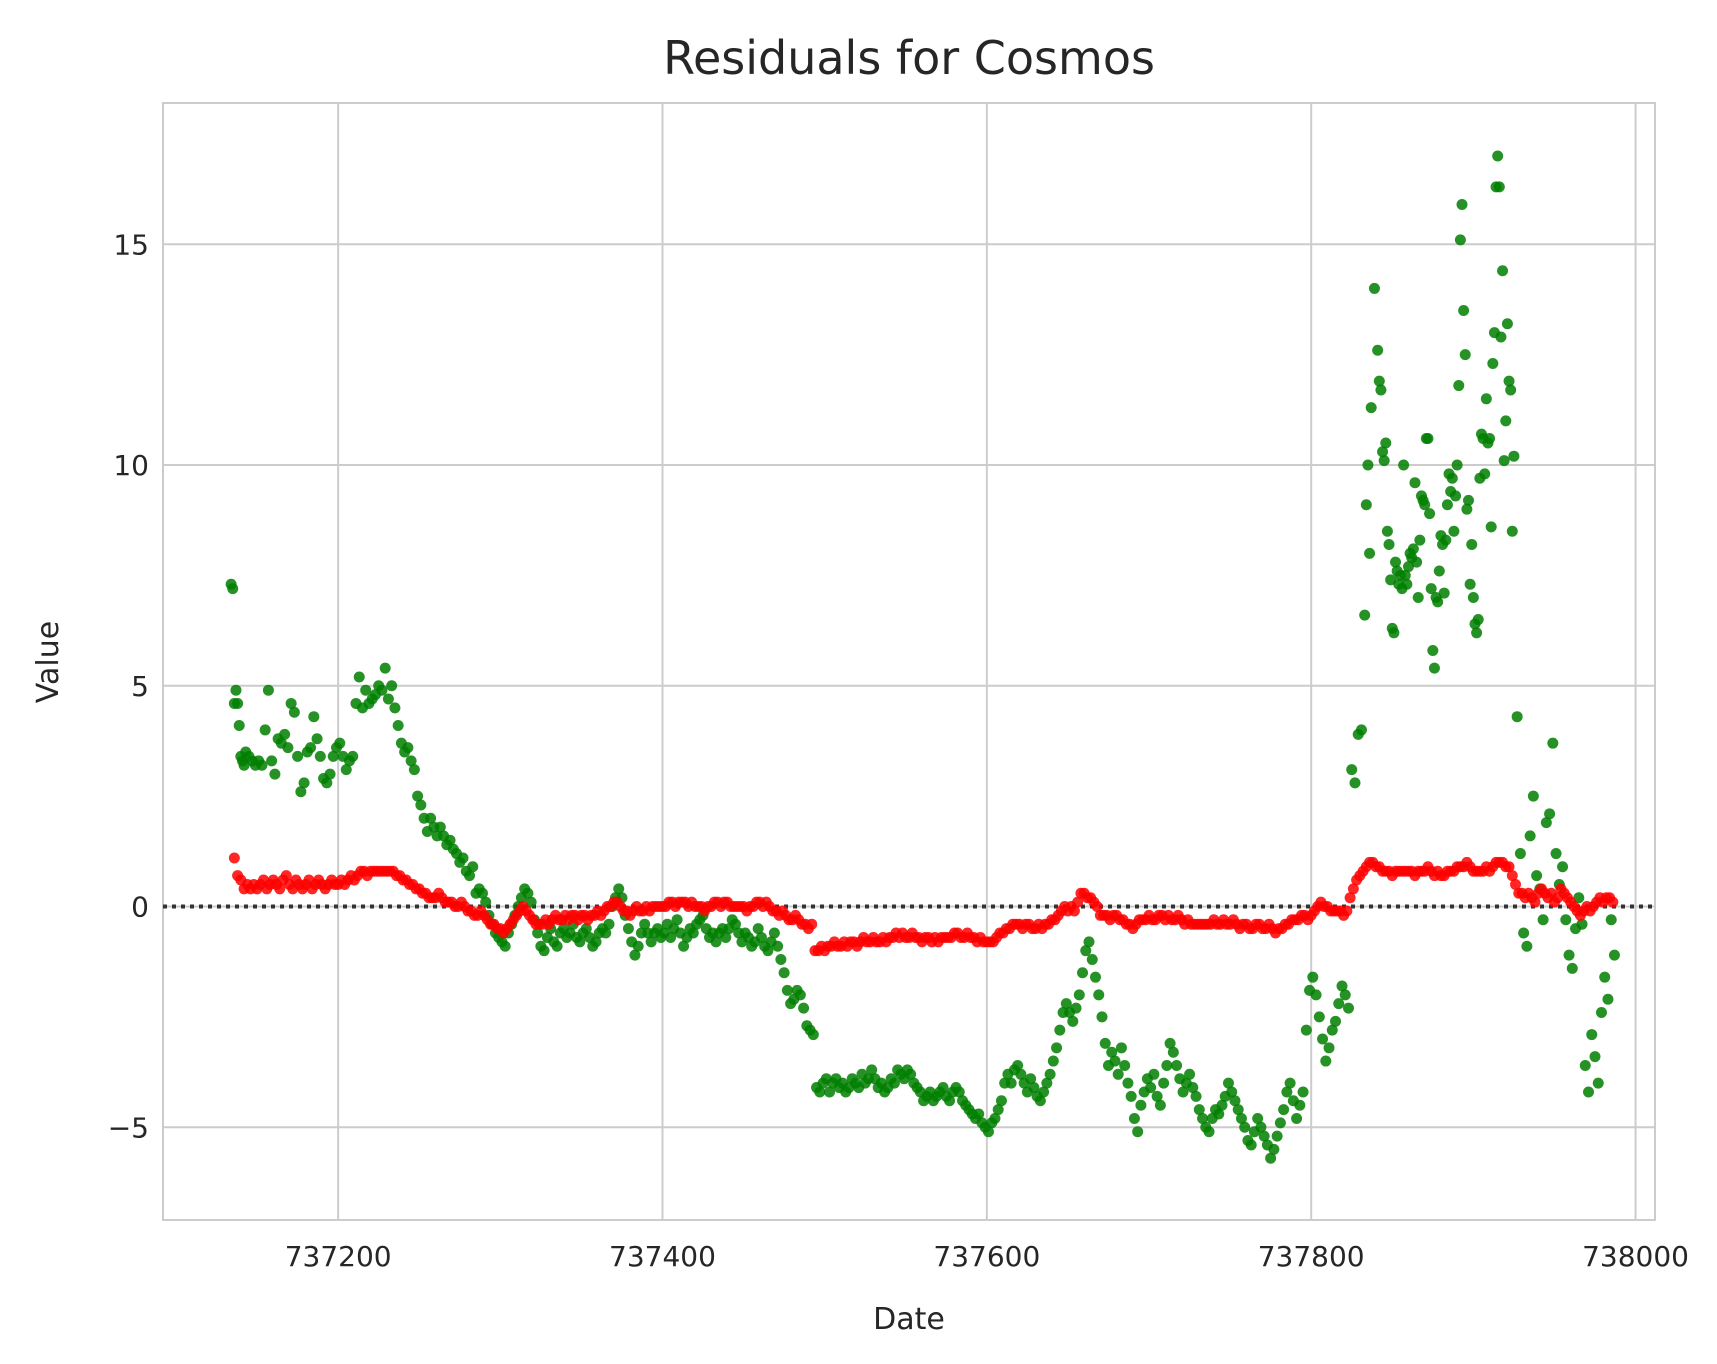 The height and width of the screenshot is (1364, 1717). Describe the element at coordinates (909, 1319) in the screenshot. I see `x-axis-label: Date` at that location.